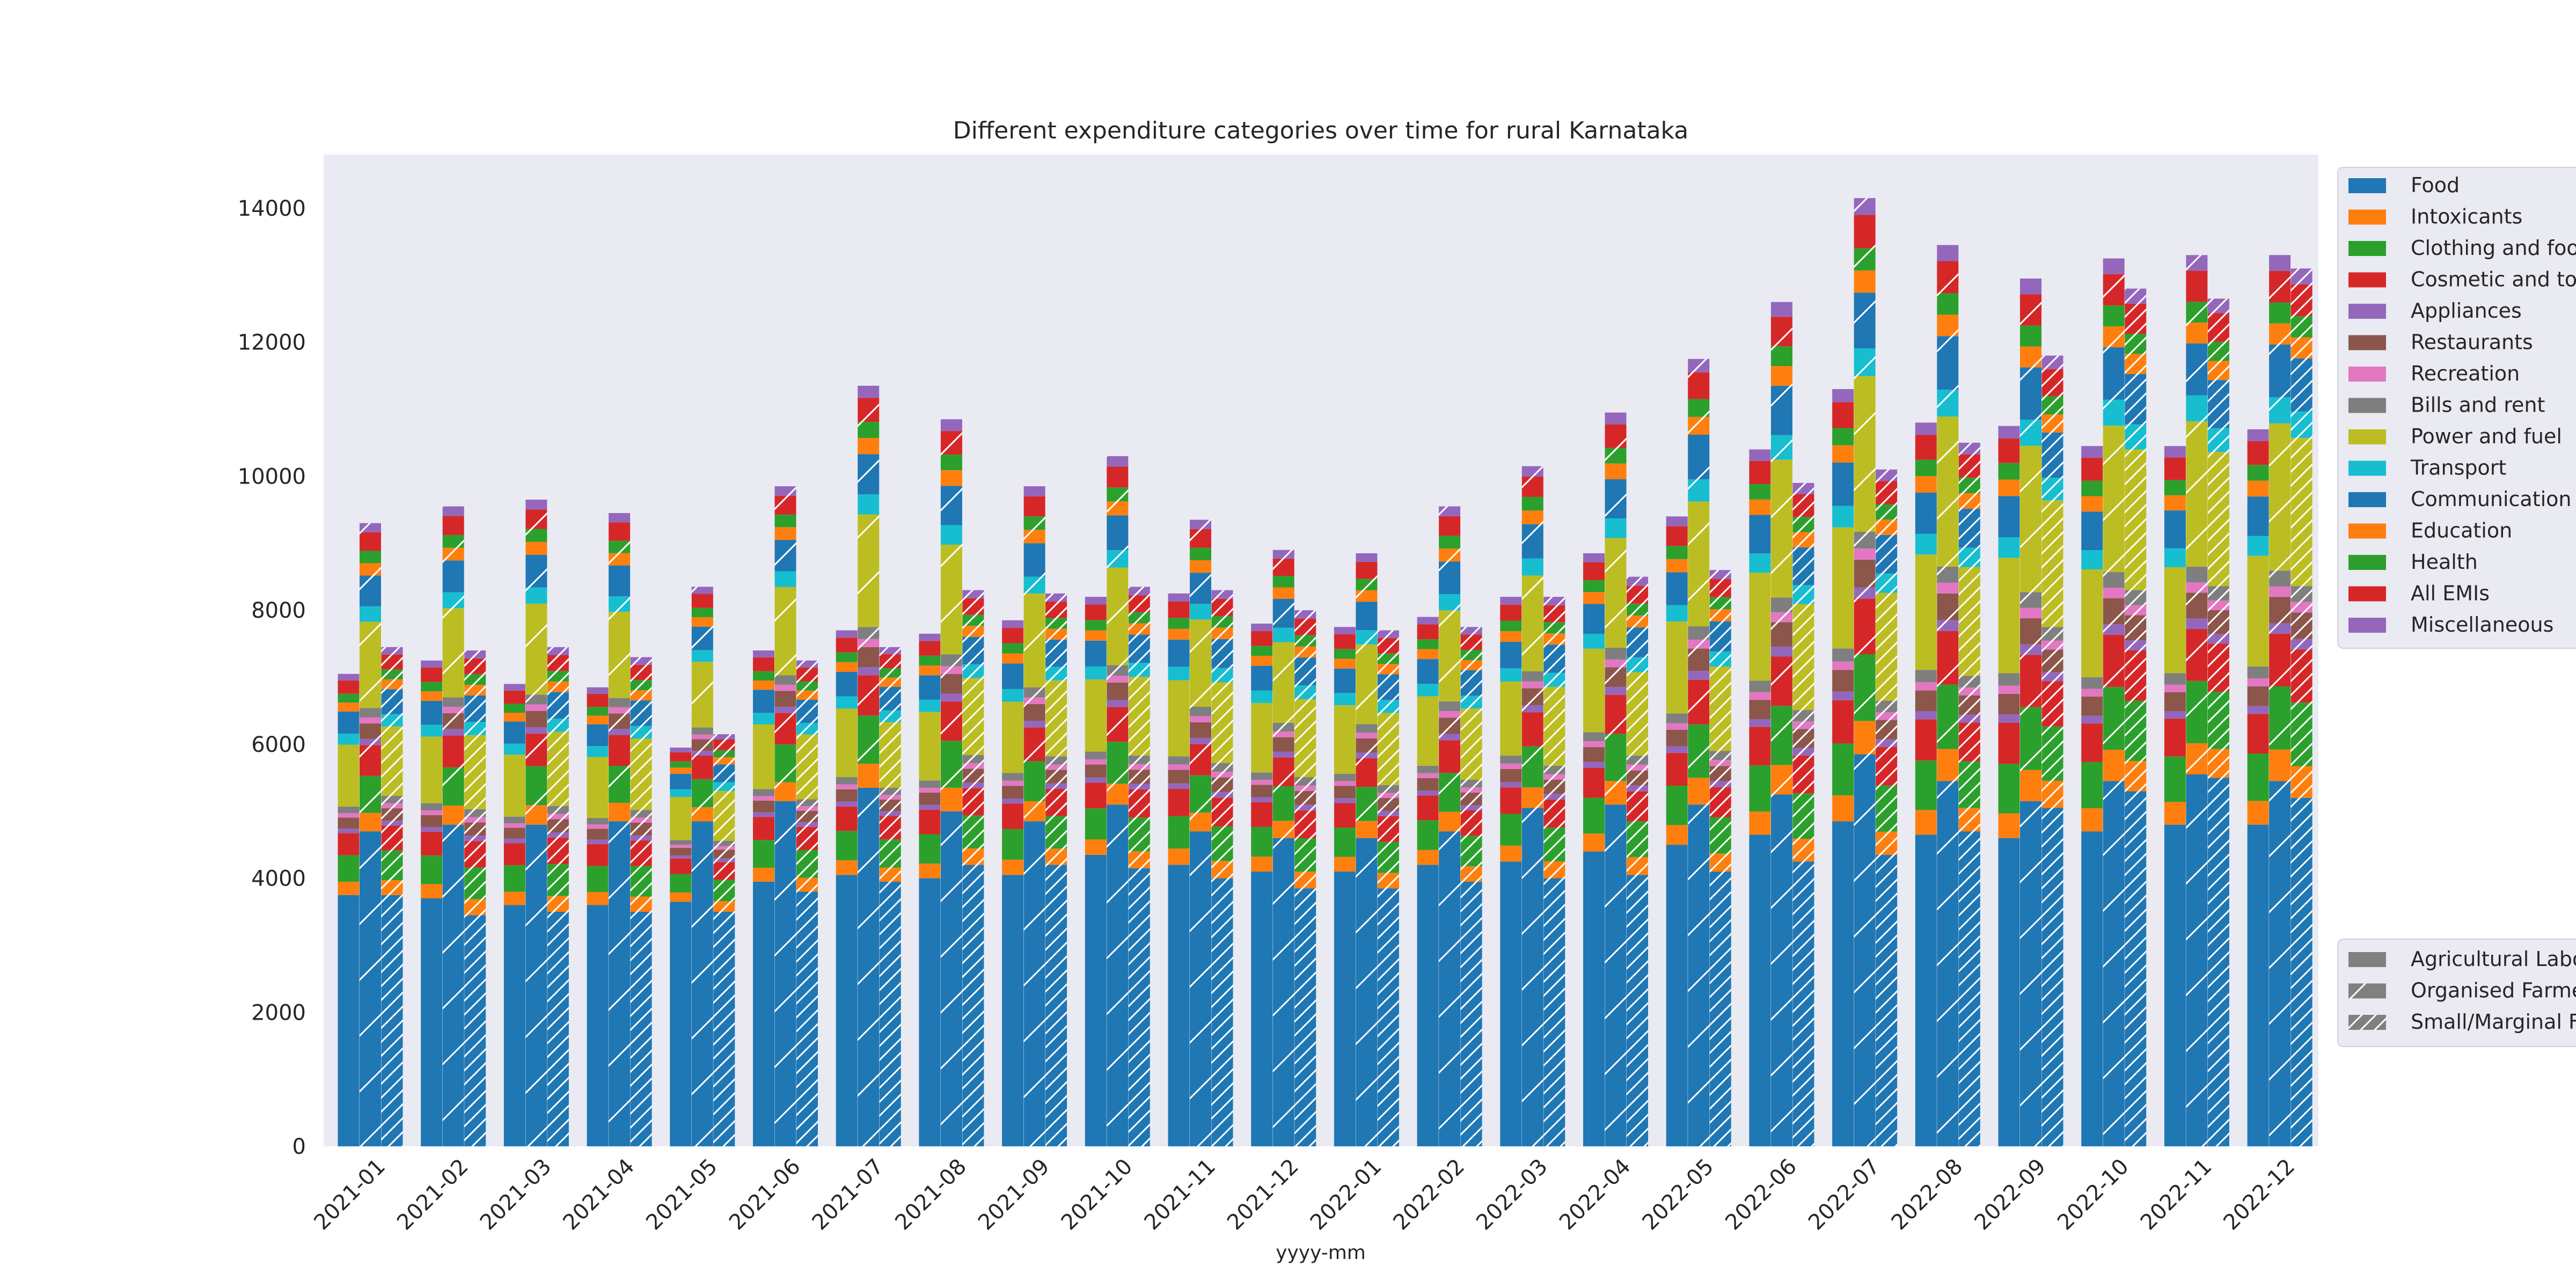 The image size is (2576, 1288). Describe the element at coordinates (2093, 1194) in the screenshot. I see `x-tick-label: 2022-10` at that location.